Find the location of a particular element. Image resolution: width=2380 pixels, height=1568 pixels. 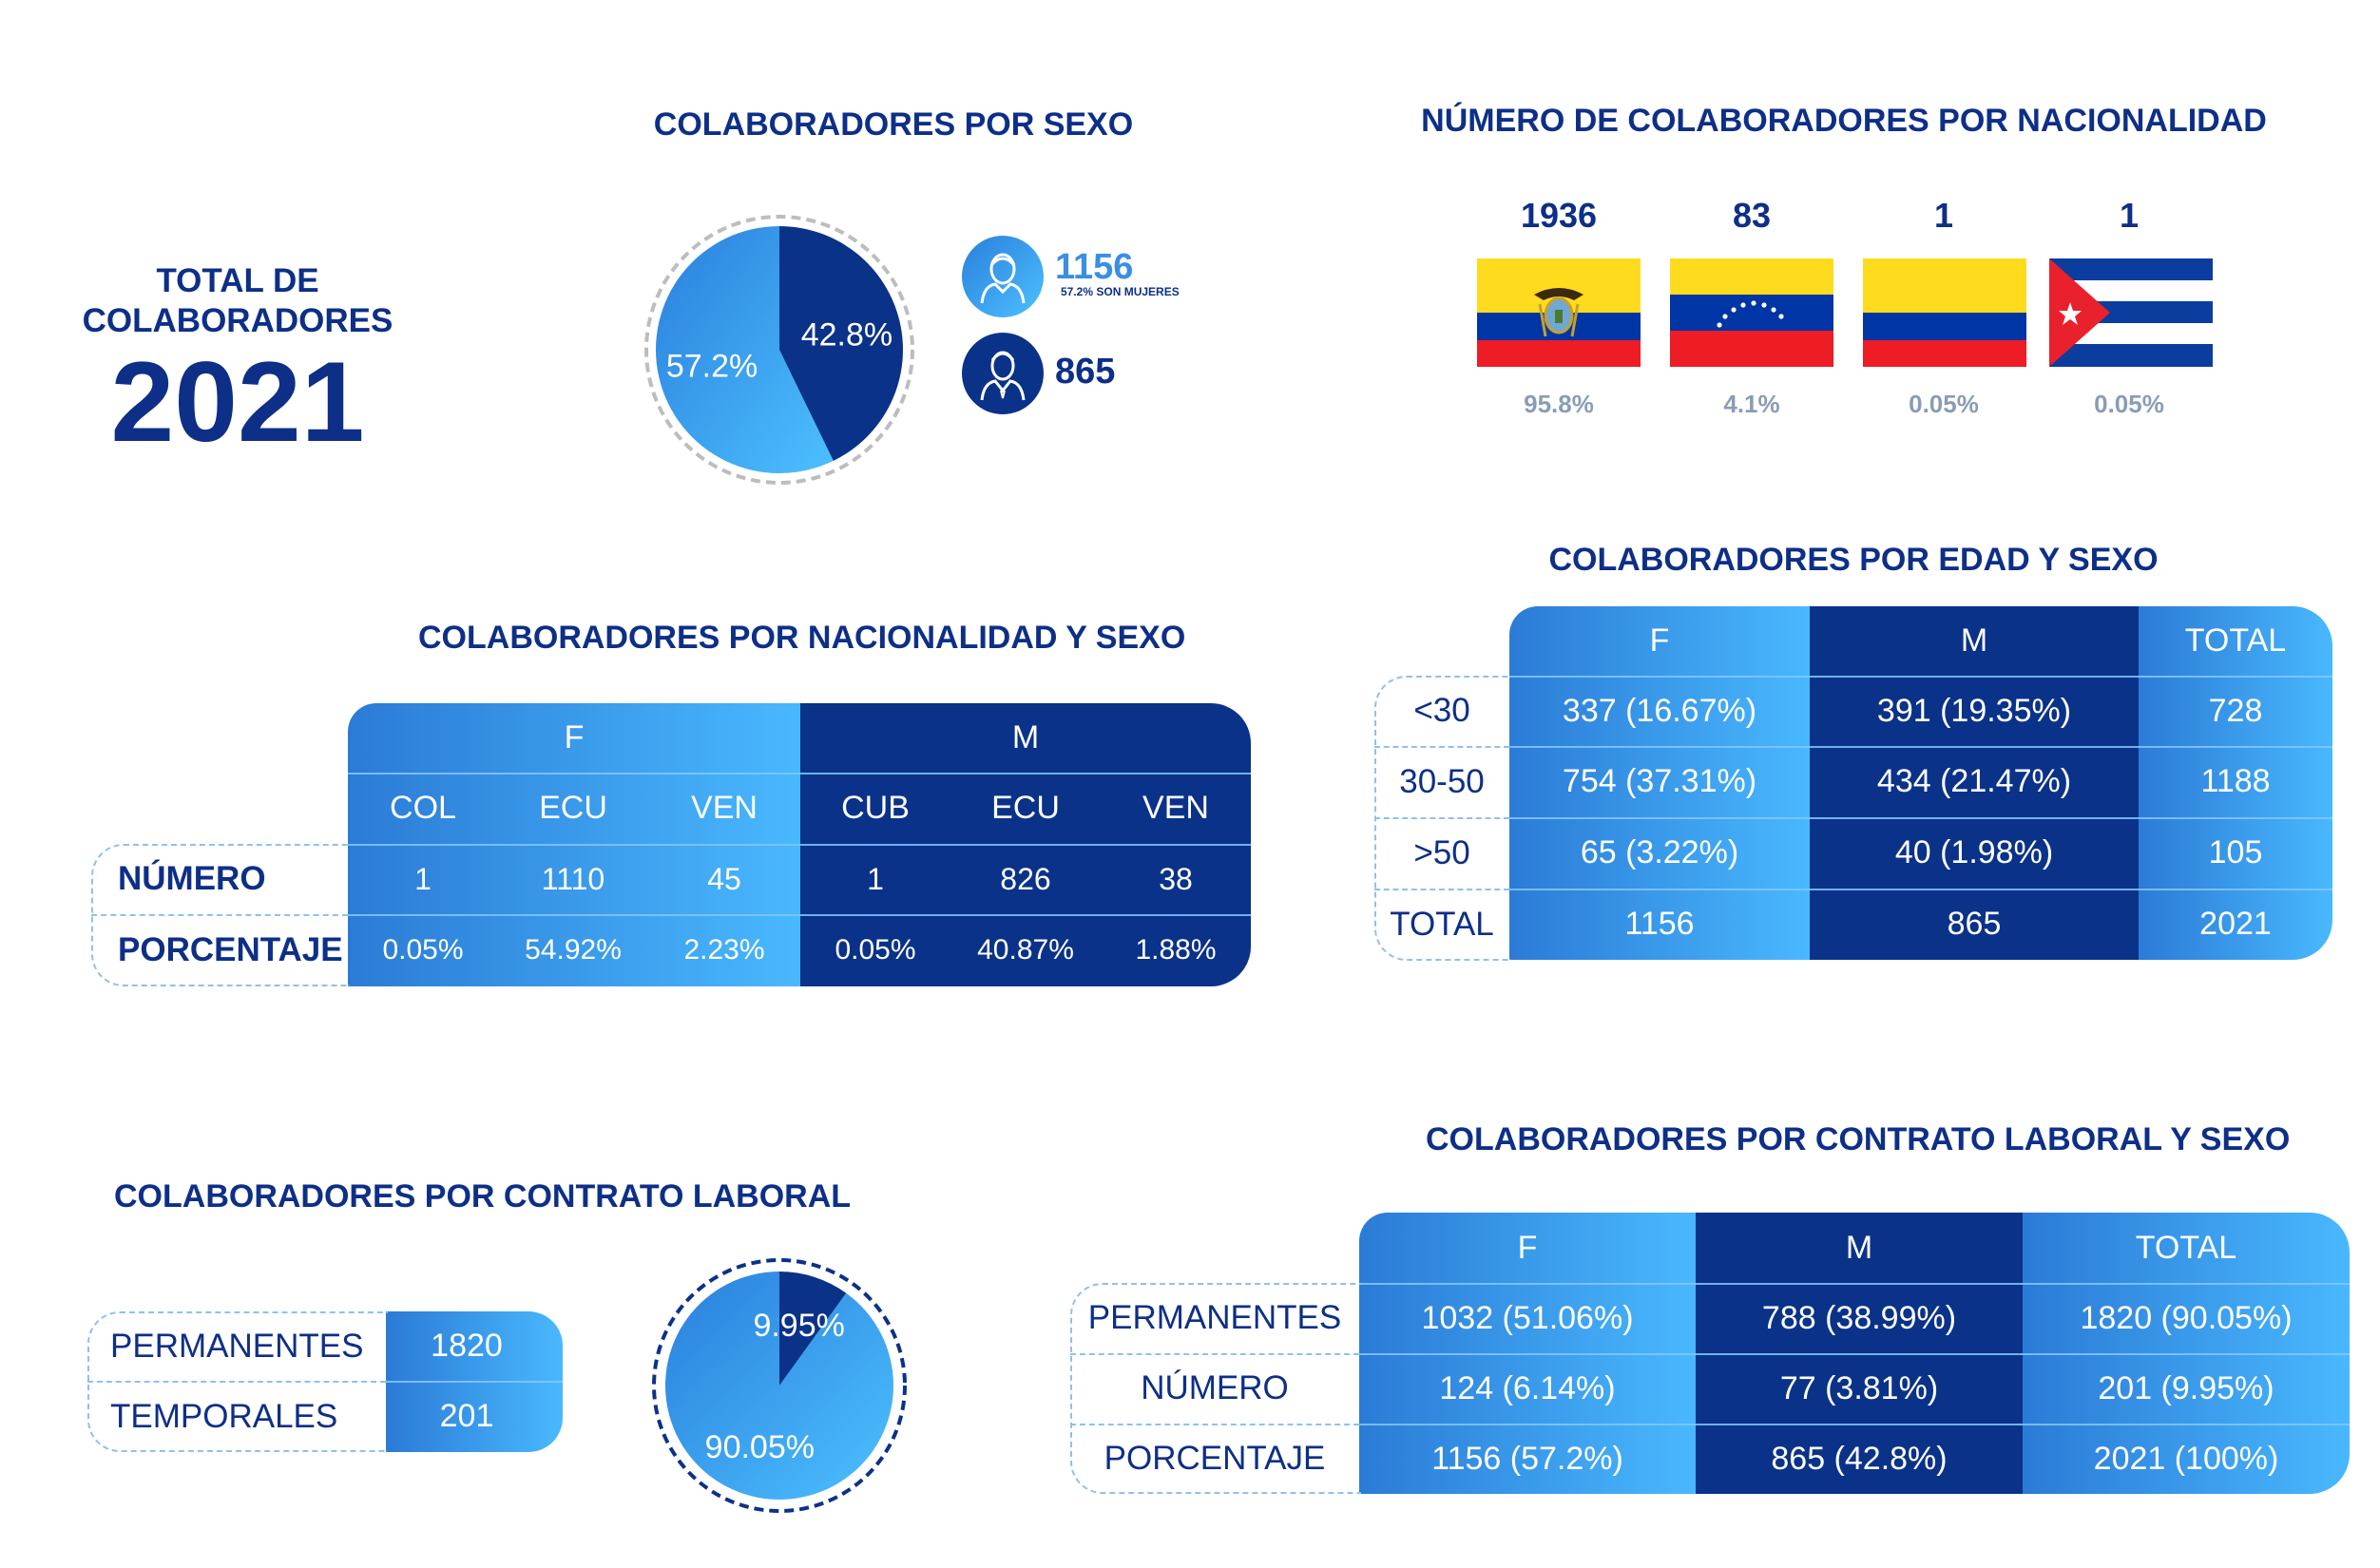

edad-sexo-total-block is located at coordinates (2235, 783).